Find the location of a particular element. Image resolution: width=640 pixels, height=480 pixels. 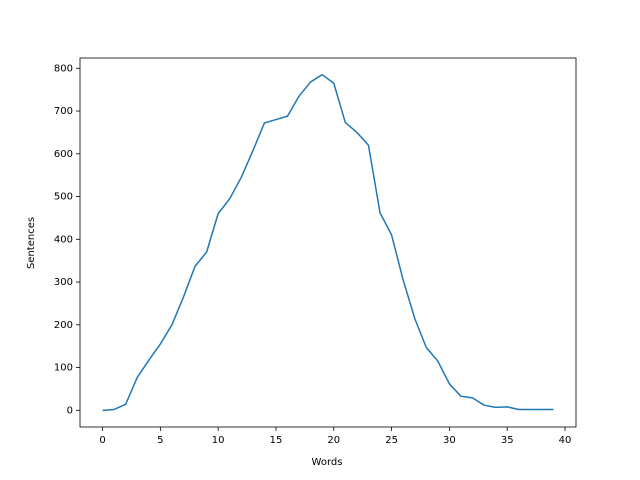

y-tick-label: 300 is located at coordinates (63, 282).